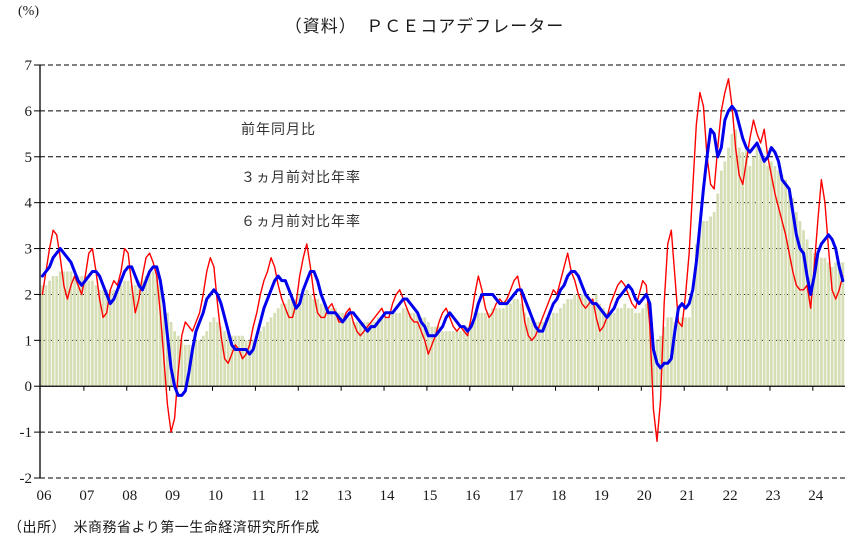 Image resolution: width=849 pixels, height=543 pixels. Describe the element at coordinates (29, 158) in the screenshot. I see `y-axis-tick-label: 5` at that location.